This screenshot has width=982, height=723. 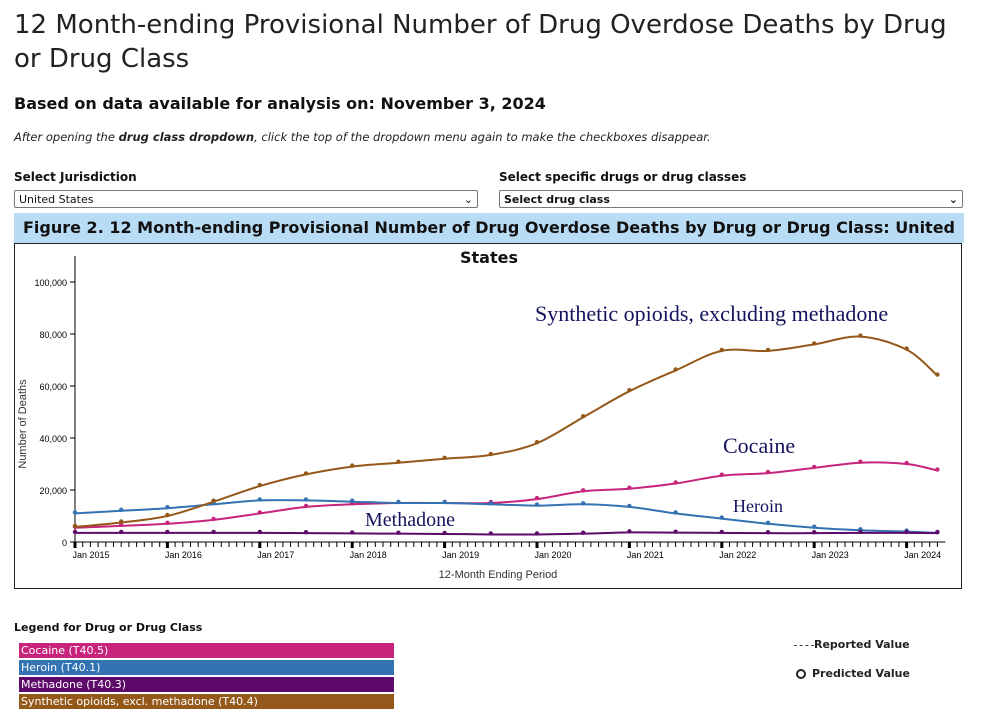 I want to click on legend-item-methadone: Methadone (T40.3), so click(x=206, y=684).